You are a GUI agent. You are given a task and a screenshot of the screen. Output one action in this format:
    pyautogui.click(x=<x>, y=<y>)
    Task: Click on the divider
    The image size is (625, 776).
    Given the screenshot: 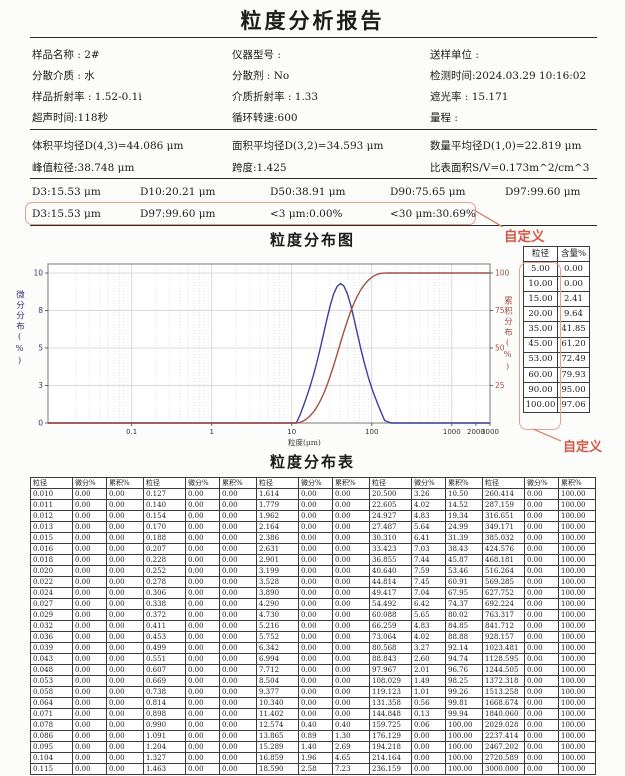 What is the action you would take?
    pyautogui.click(x=313, y=178)
    